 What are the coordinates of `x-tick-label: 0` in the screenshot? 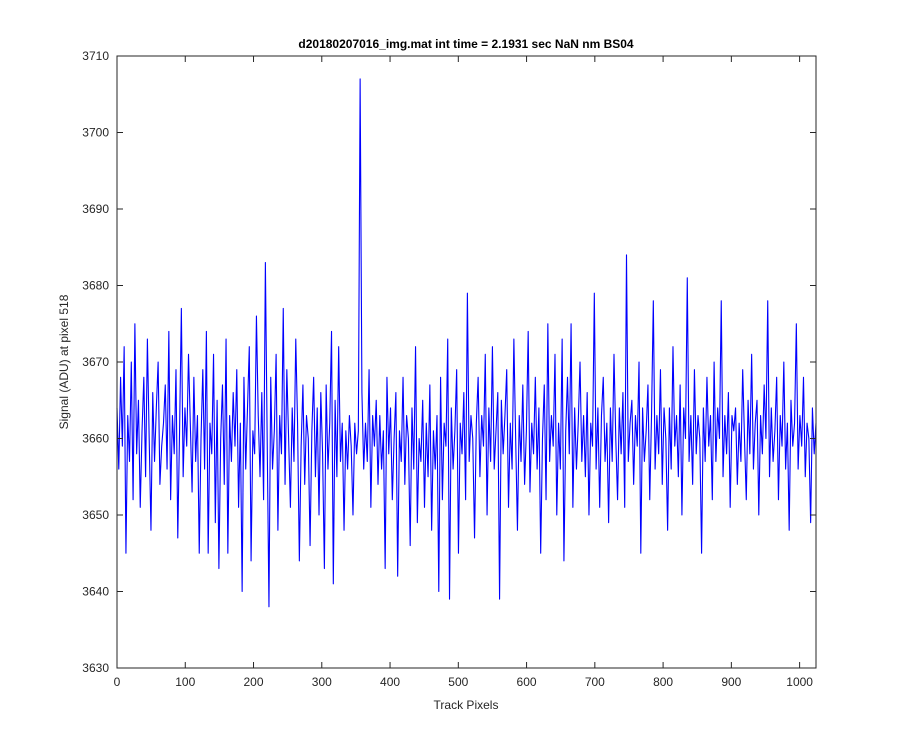 It's located at (117, 682).